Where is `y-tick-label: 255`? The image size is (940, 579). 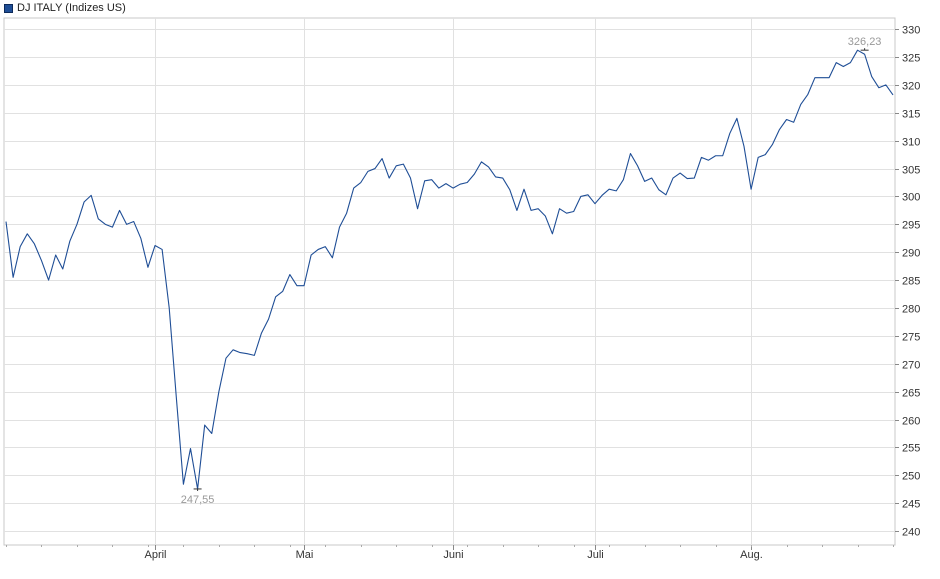 y-tick-label: 255 is located at coordinates (911, 449).